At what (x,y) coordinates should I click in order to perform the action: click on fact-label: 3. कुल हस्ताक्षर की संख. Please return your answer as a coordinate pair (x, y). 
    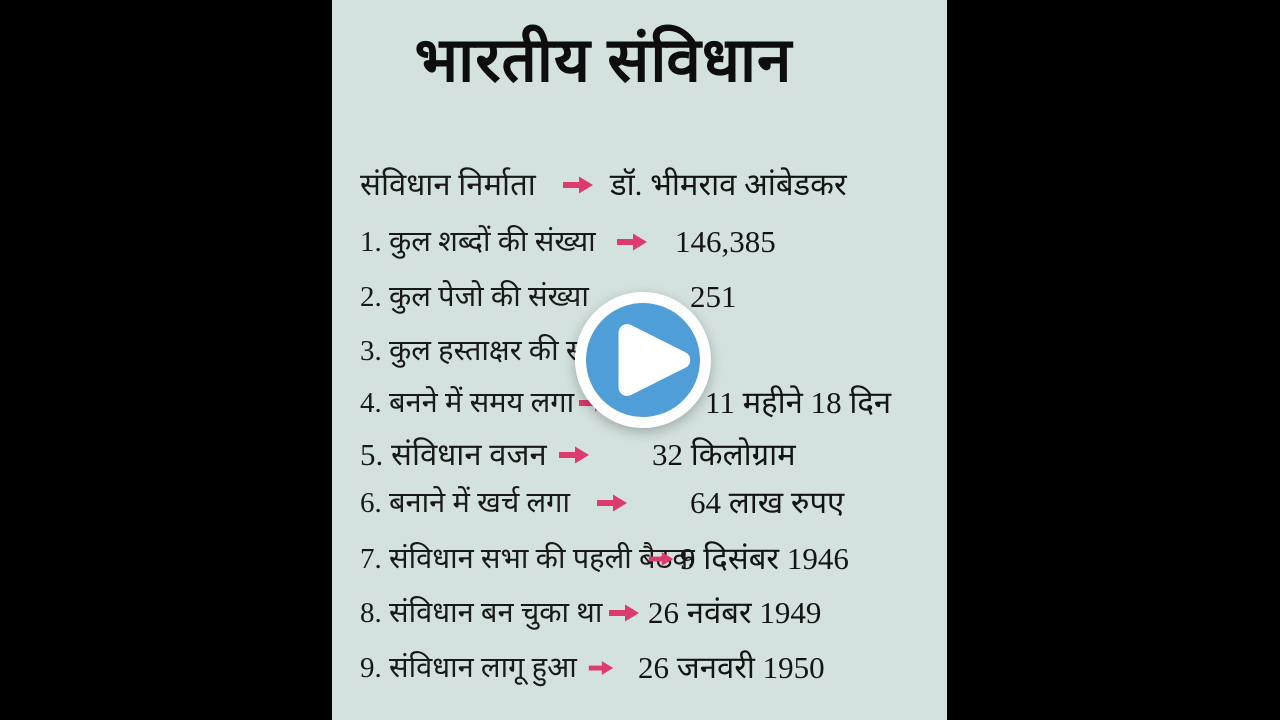
    Looking at the image, I should click on (485, 351).